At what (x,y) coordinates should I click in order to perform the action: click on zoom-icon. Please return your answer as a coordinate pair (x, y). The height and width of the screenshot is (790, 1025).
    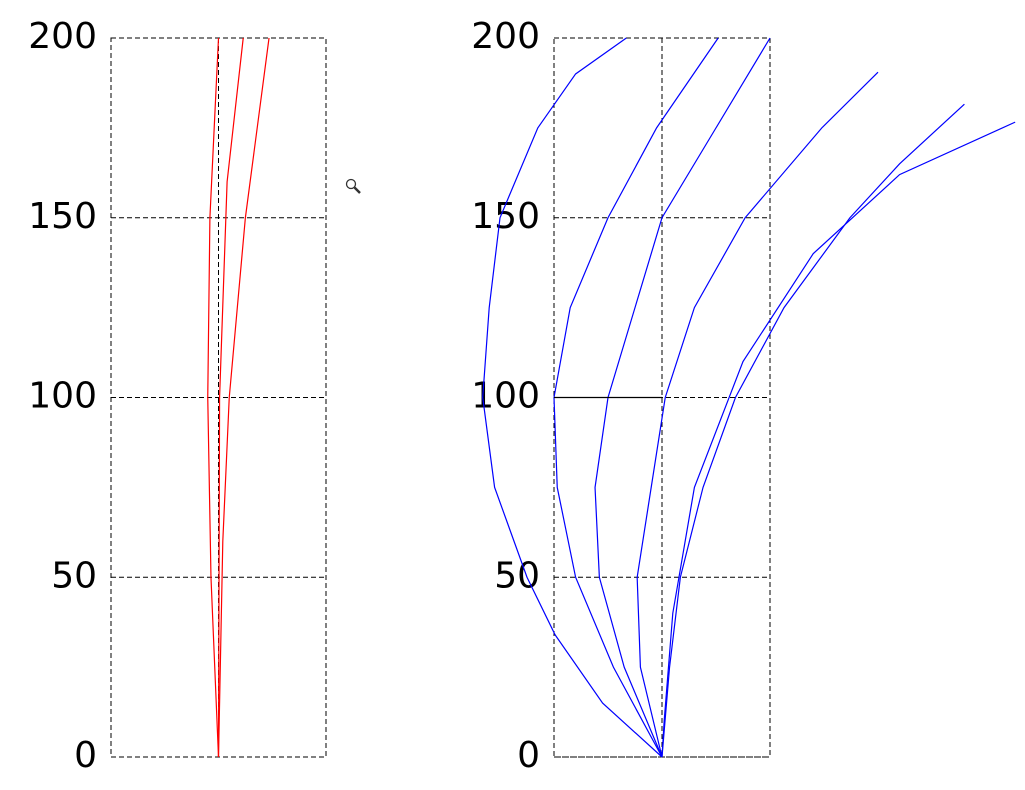
    Looking at the image, I should click on (353, 186).